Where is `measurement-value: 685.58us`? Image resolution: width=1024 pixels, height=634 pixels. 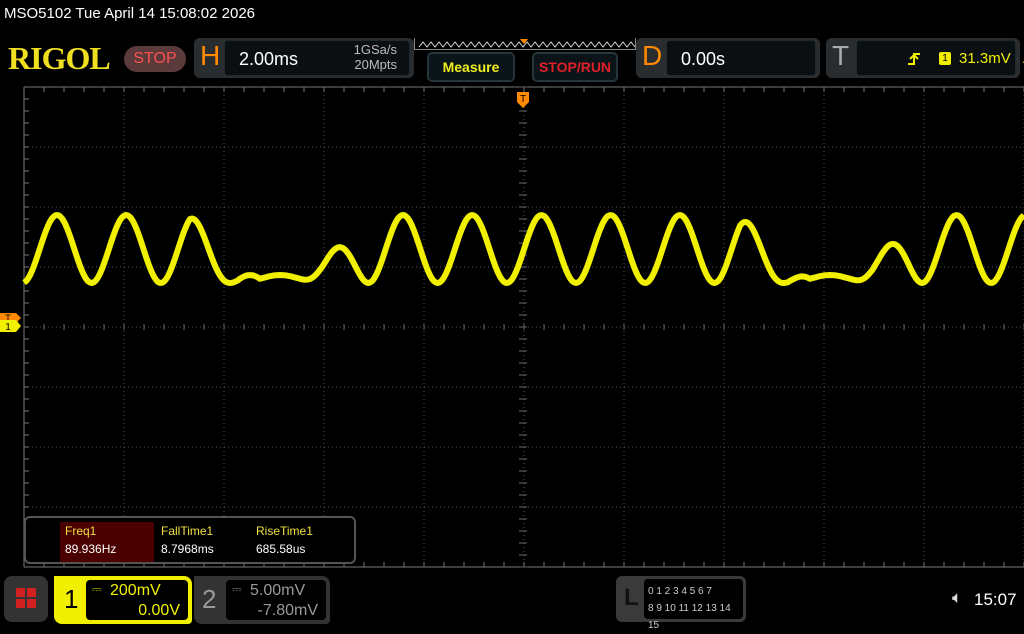 measurement-value: 685.58us is located at coordinates (281, 549).